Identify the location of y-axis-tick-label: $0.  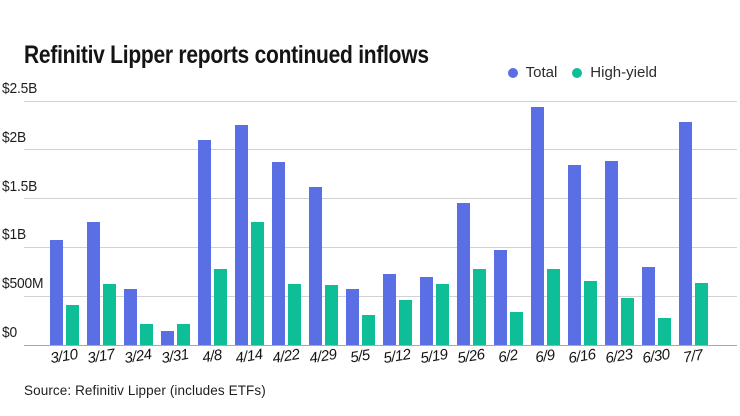
(9, 332).